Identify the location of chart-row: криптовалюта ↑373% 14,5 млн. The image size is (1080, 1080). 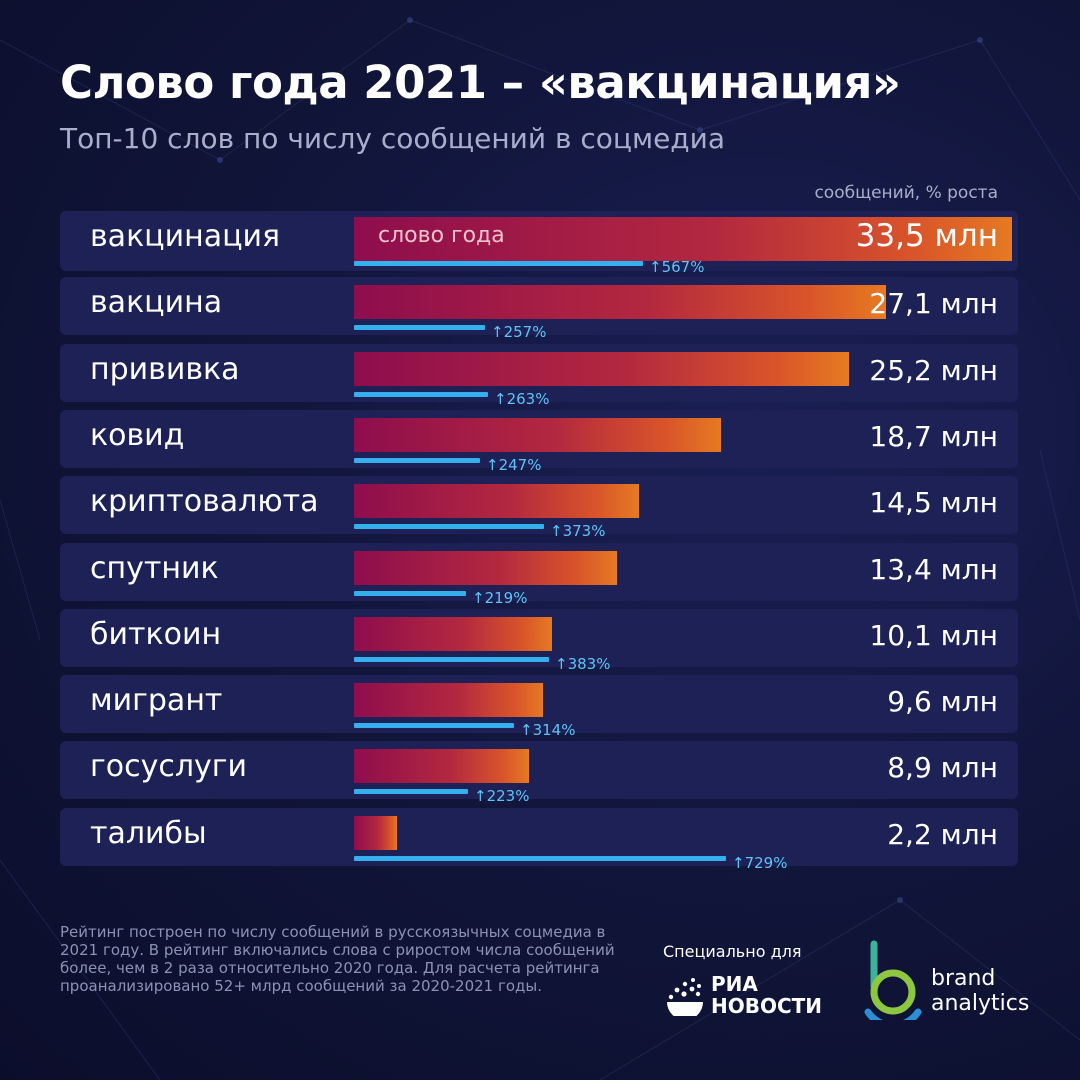
(539, 508).